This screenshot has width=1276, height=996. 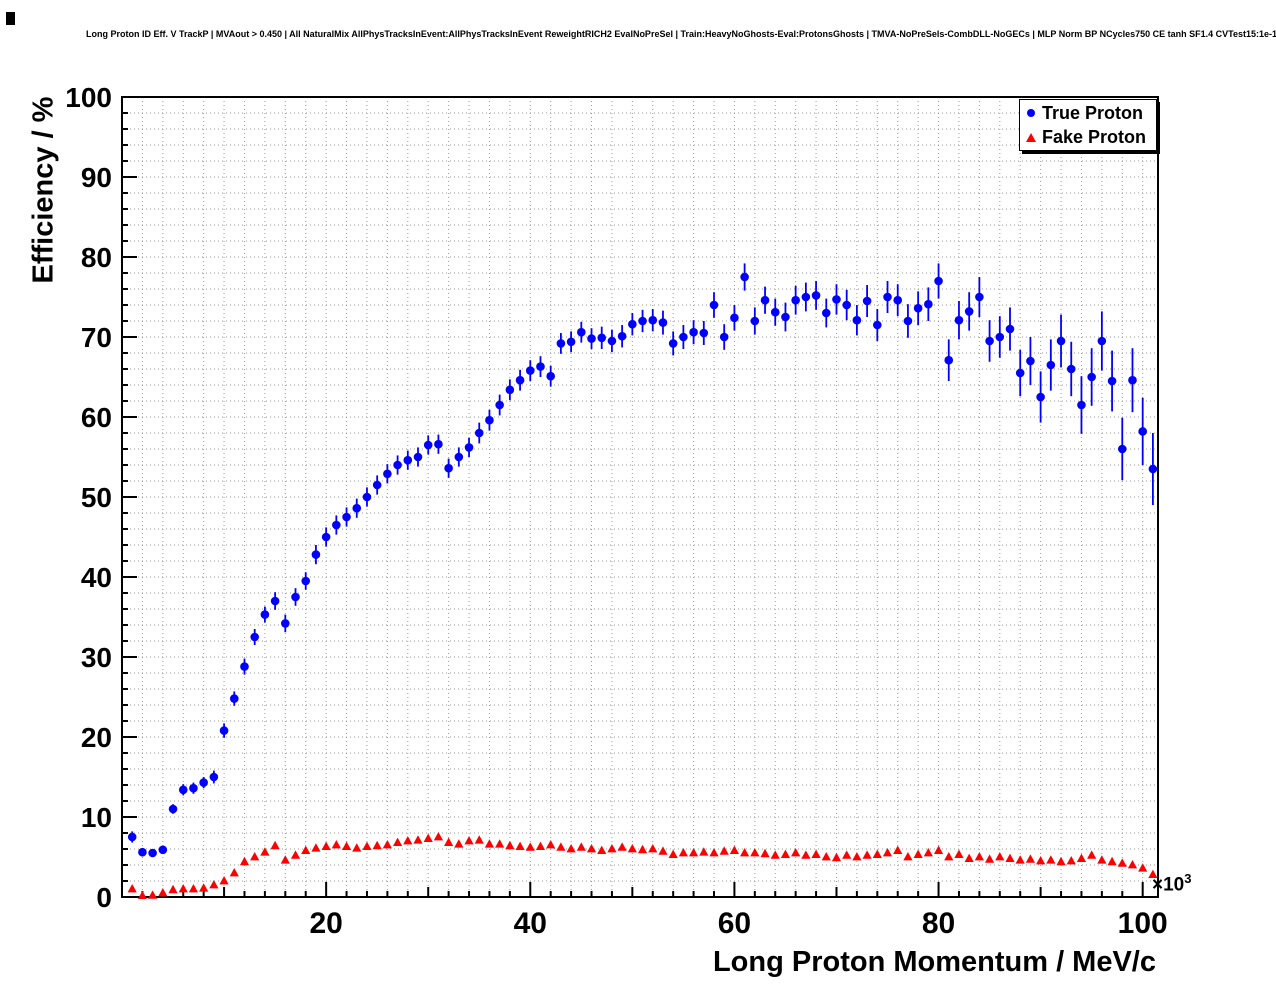 What do you see at coordinates (96, 817) in the screenshot?
I see `svg-text: 10` at bounding box center [96, 817].